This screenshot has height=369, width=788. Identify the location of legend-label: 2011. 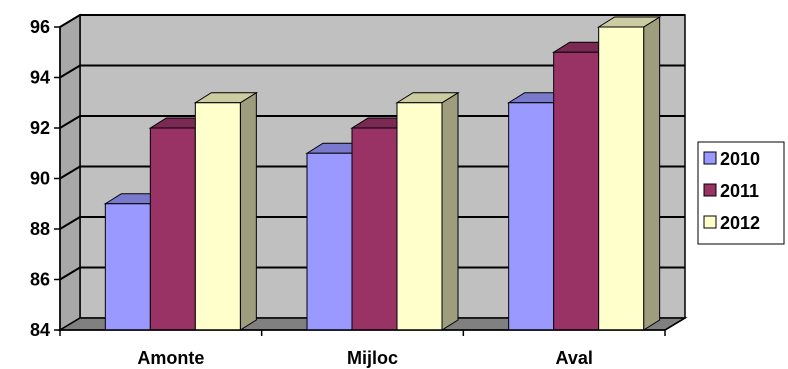
(739, 191).